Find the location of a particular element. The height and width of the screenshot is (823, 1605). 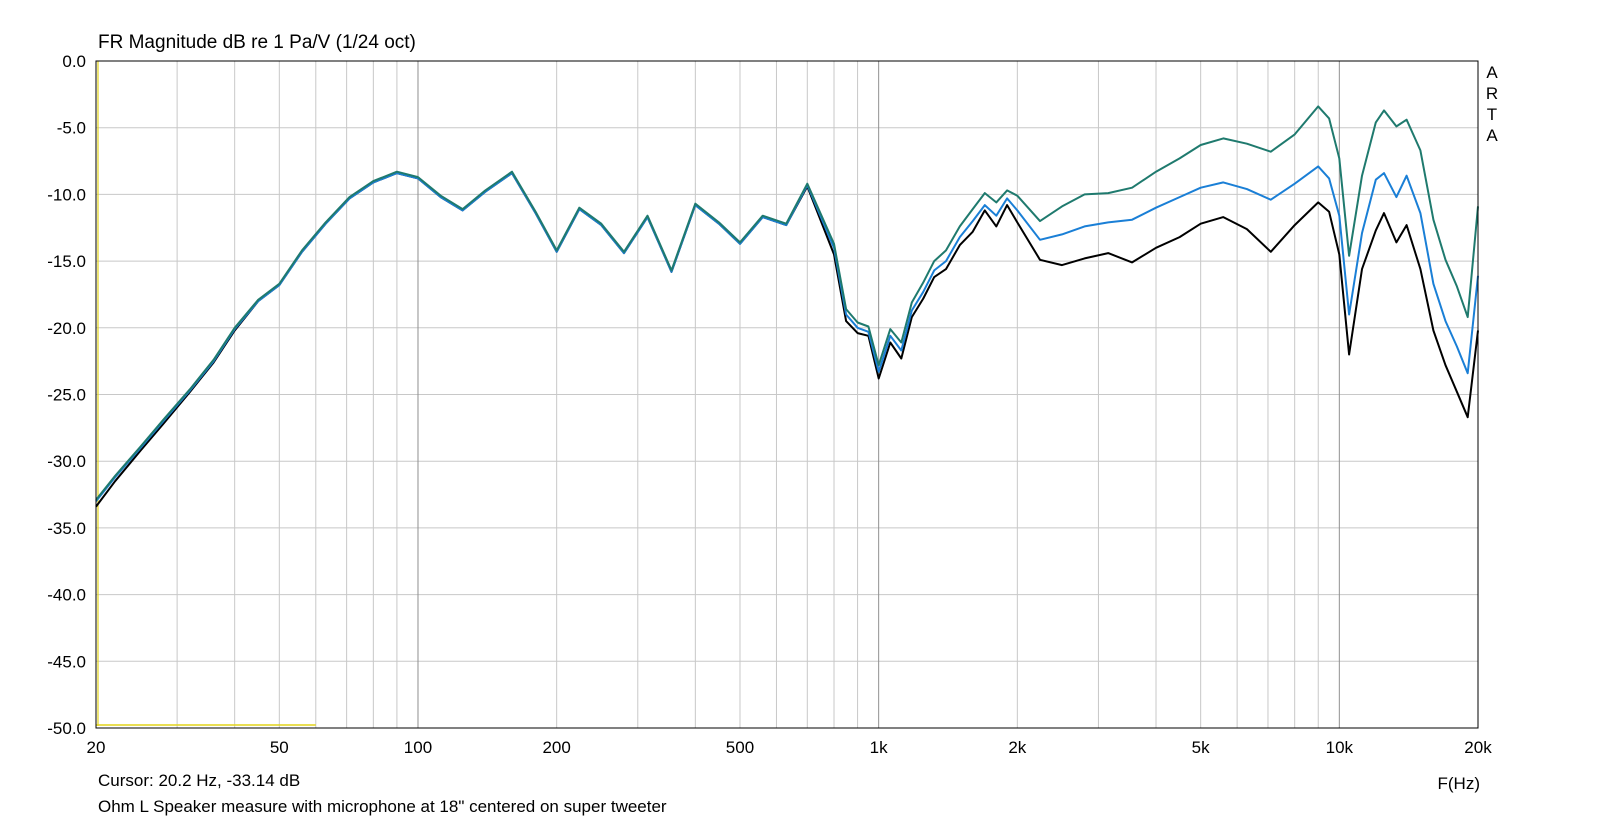

x-tick-label: 500 is located at coordinates (740, 747).